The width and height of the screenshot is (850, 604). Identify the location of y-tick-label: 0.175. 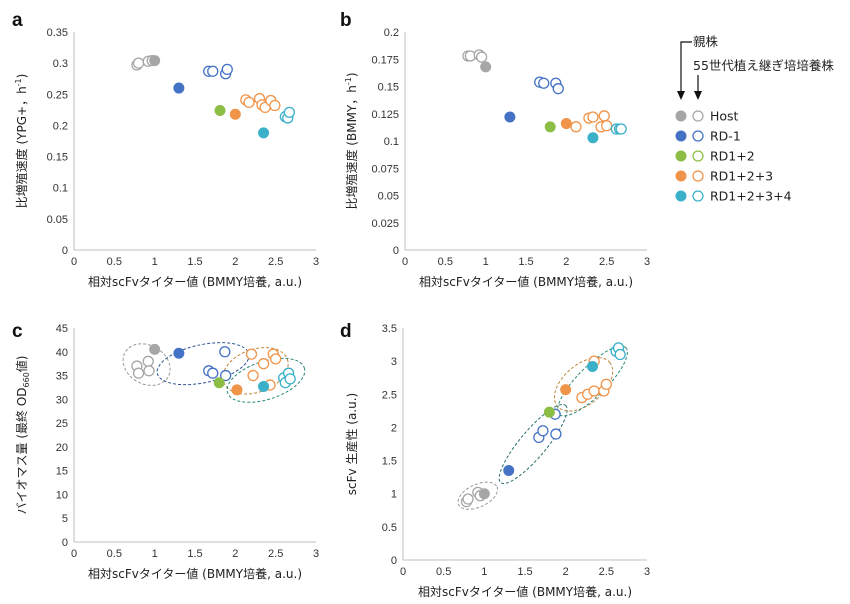
(385, 60).